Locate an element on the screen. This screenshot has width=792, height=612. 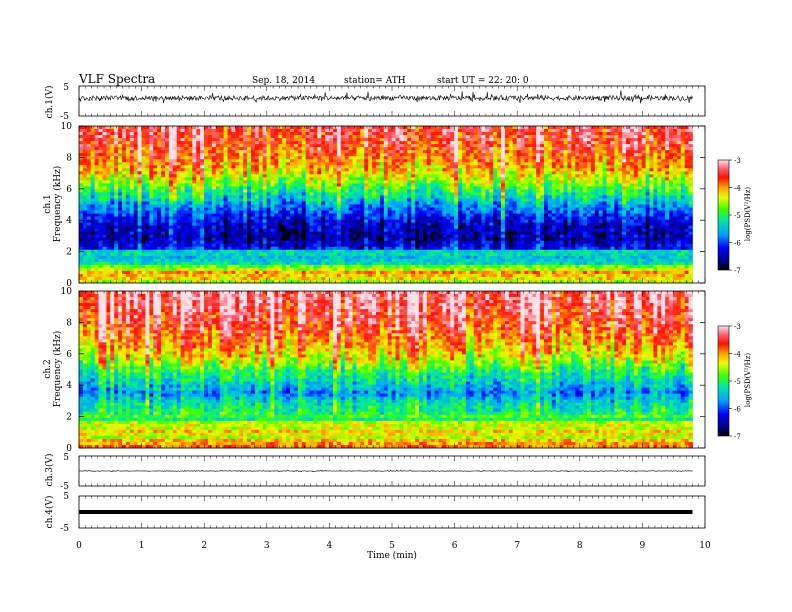
ch1-ytick-bottom: -5 is located at coordinates (64, 117).